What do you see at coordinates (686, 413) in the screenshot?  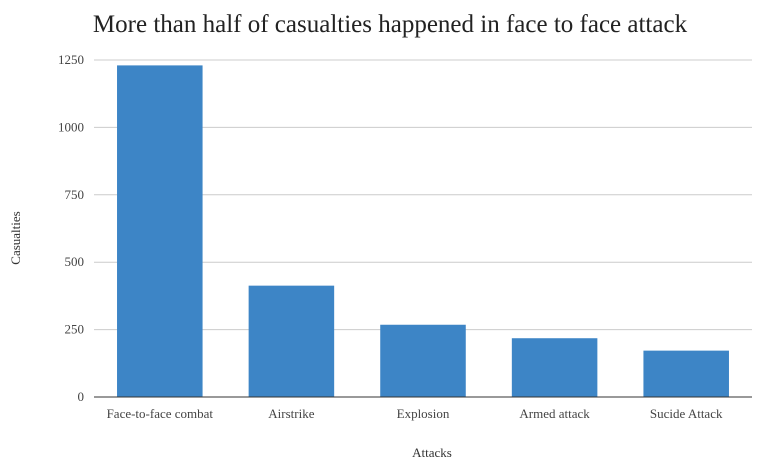 I see `x-tick-label: Sucide Attack` at bounding box center [686, 413].